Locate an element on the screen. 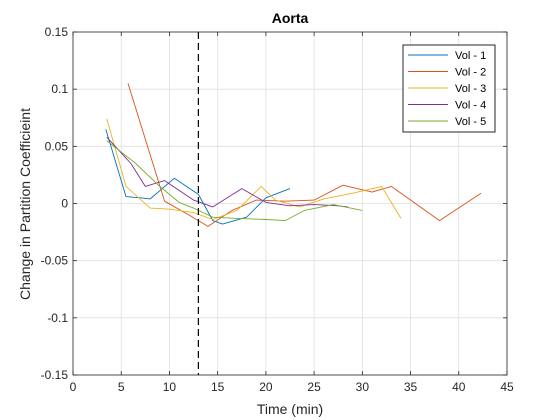 The image size is (560, 420). legend-label-vol-2: Vol - 2 is located at coordinates (470, 73).